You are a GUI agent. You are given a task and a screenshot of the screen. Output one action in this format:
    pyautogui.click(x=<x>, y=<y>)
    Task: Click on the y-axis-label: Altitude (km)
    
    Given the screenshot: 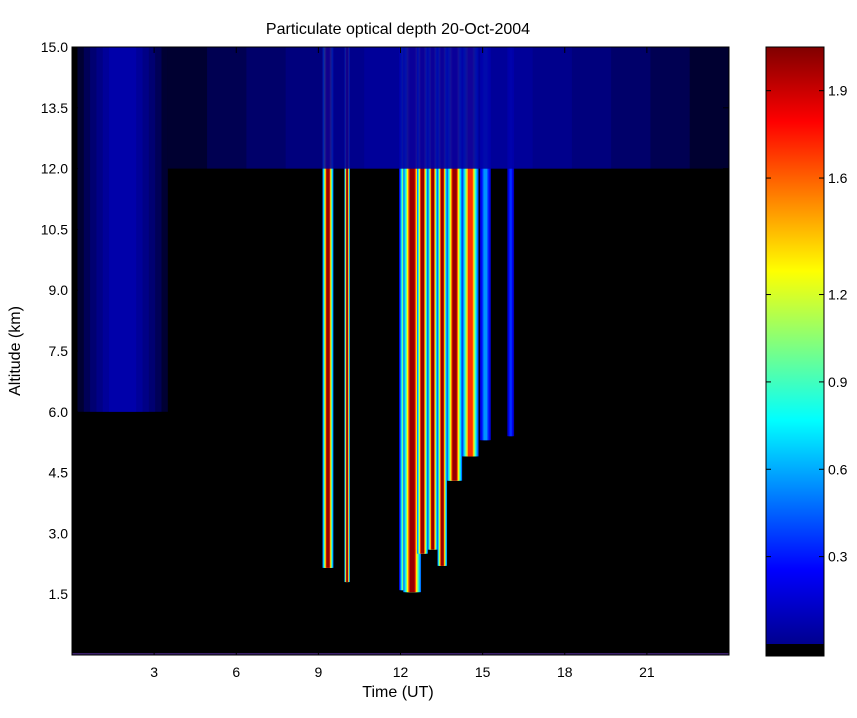 What is the action you would take?
    pyautogui.click(x=15, y=351)
    